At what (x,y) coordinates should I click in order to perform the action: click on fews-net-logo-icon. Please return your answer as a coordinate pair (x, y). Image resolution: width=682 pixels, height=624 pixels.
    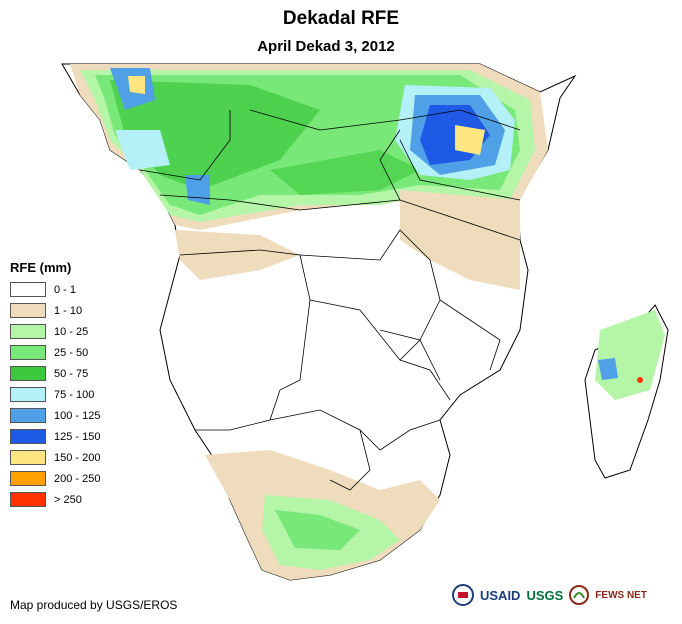
    Looking at the image, I should click on (579, 595).